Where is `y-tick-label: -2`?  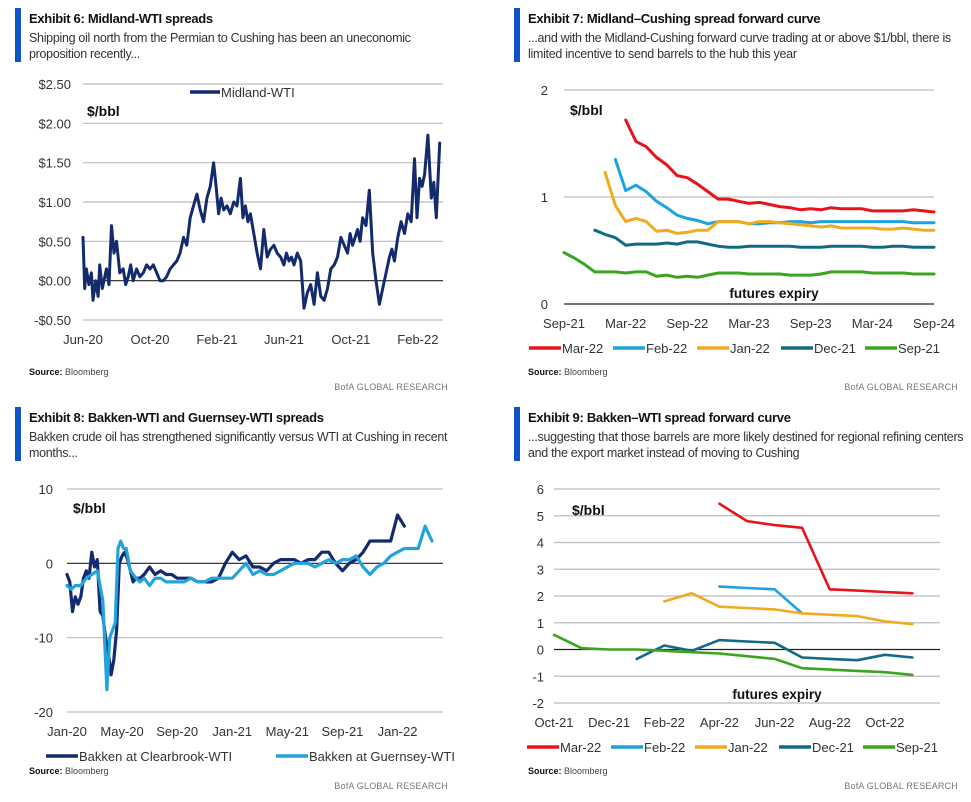
y-tick-label: -2 is located at coordinates (538, 703).